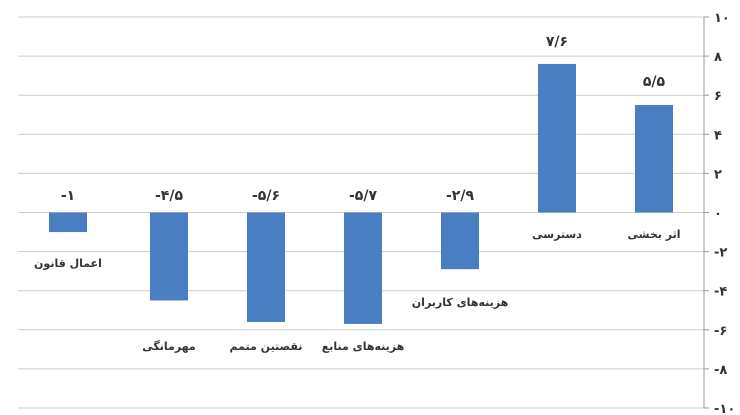 Image resolution: width=740 pixels, height=415 pixels. I want to click on data-label: -۵/۶, so click(266, 196).